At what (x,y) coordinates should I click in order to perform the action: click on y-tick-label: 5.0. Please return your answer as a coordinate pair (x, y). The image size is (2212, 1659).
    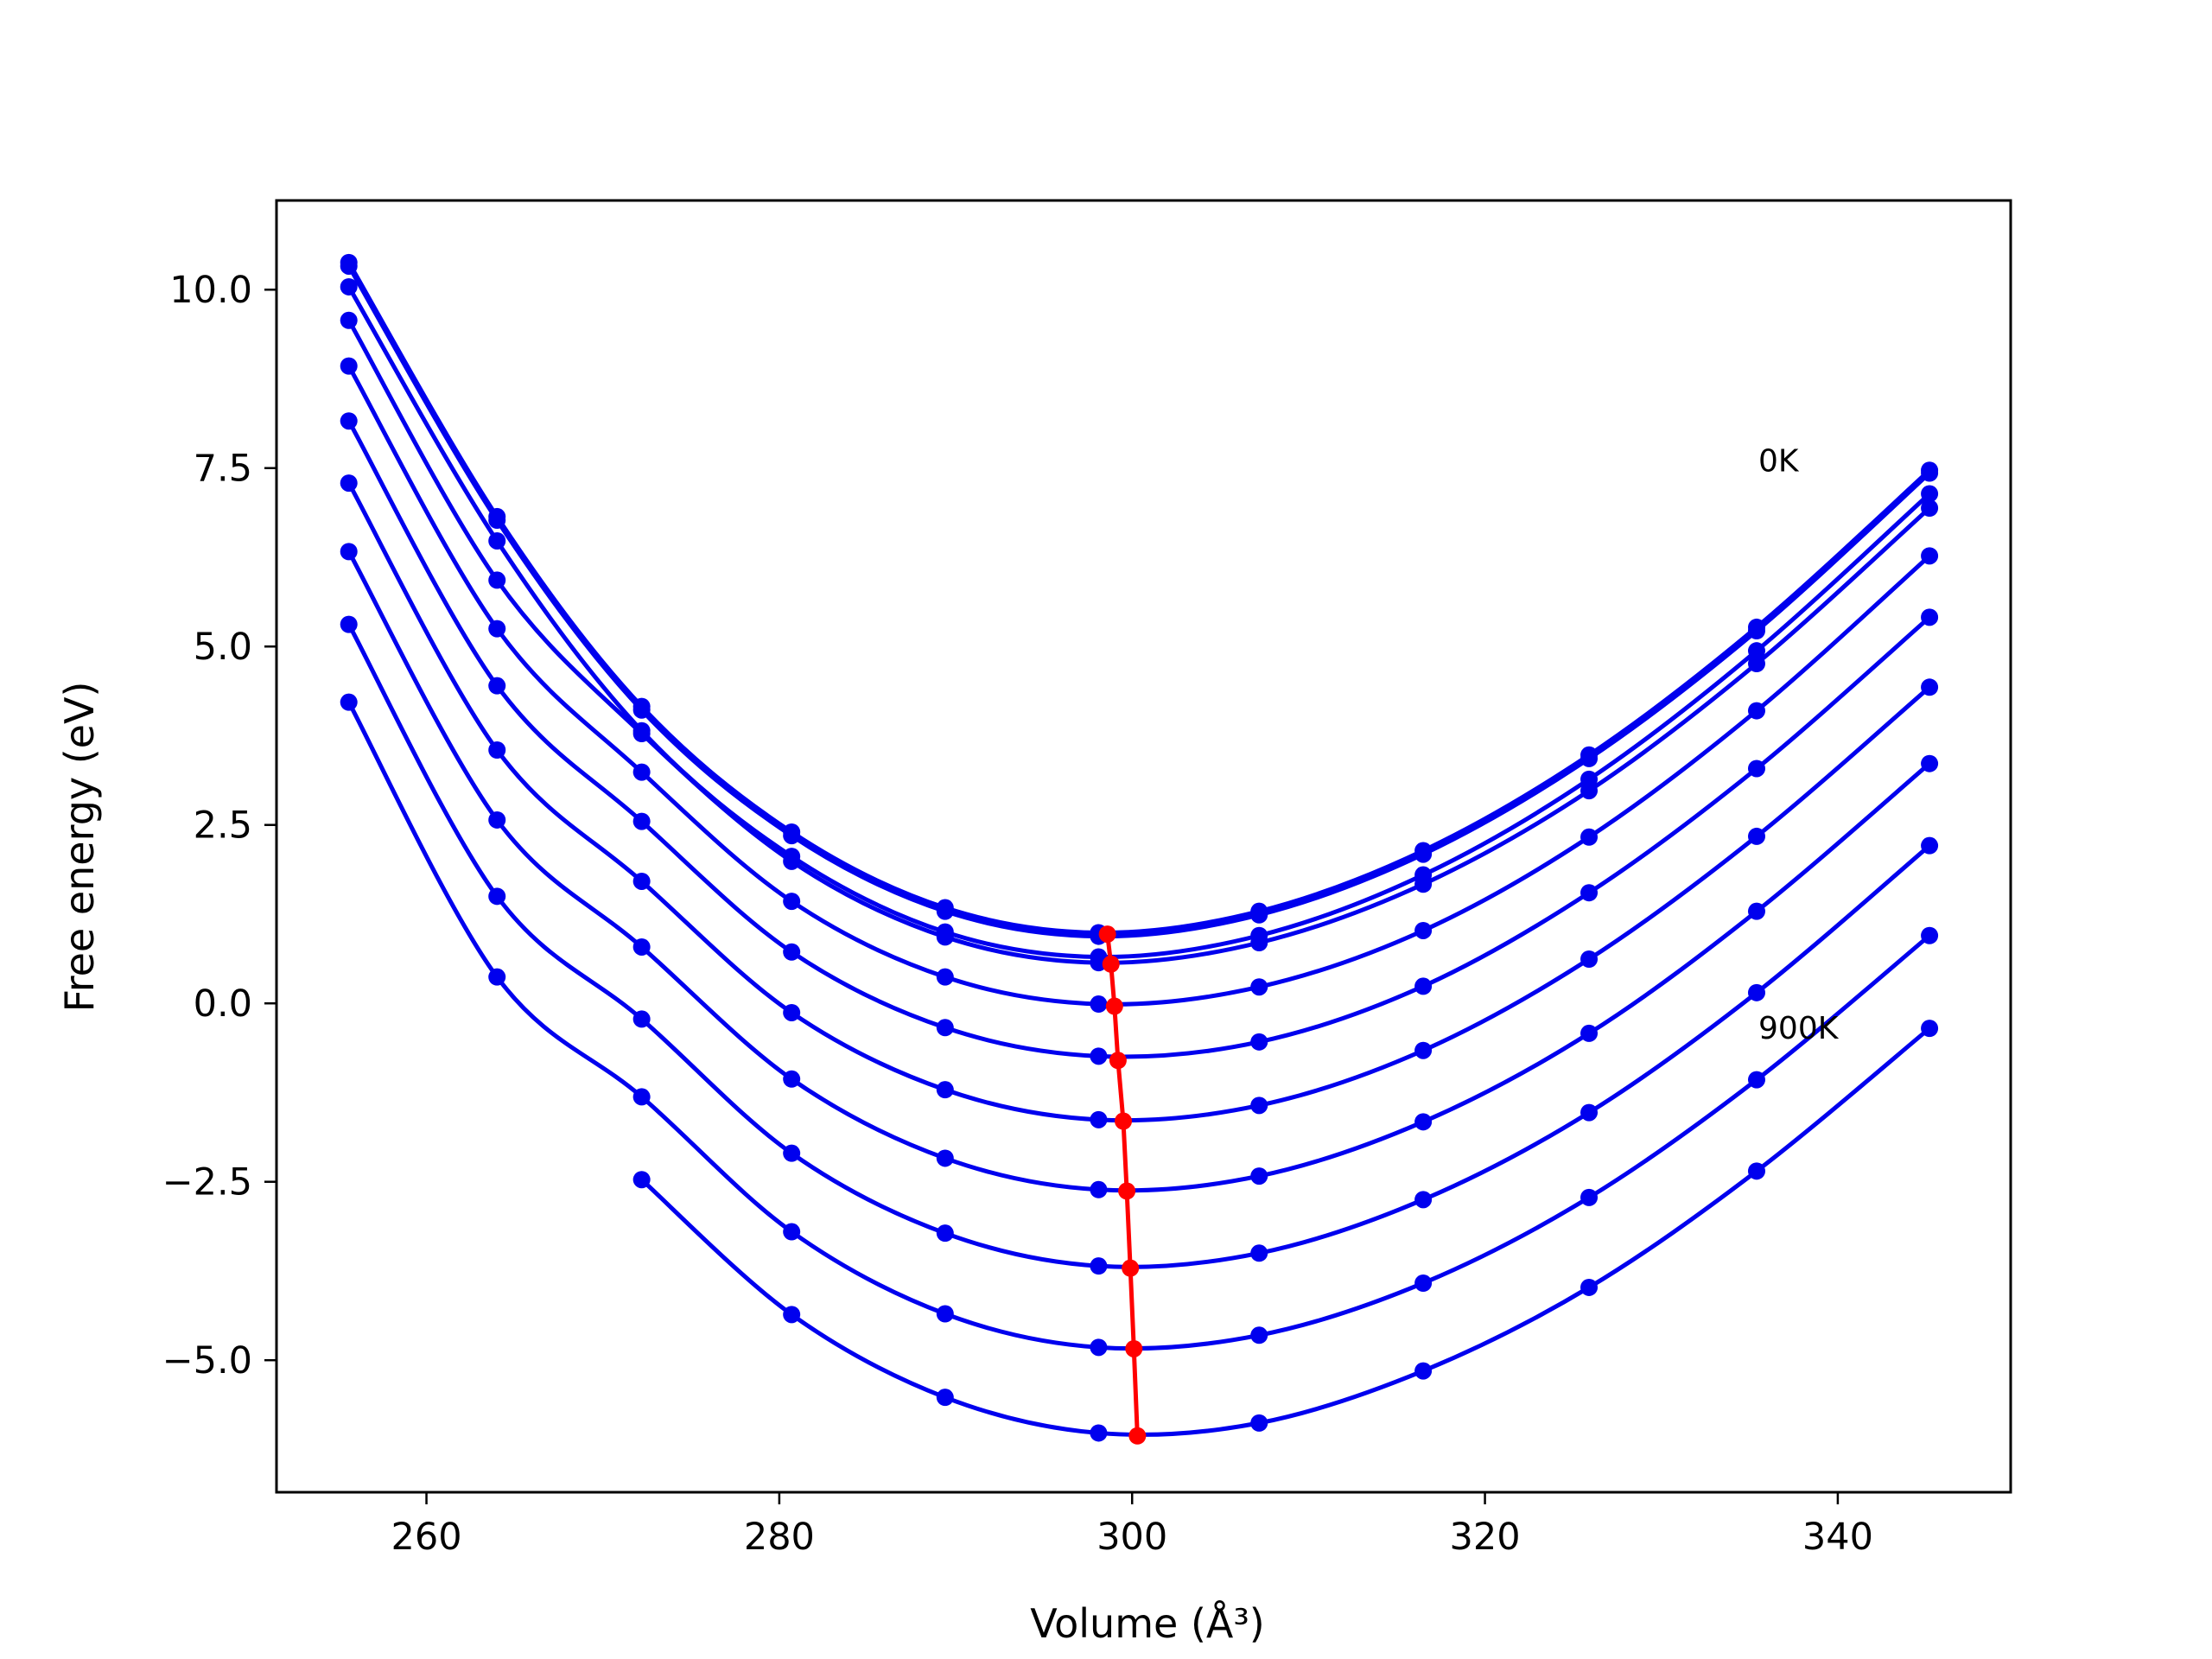
    Looking at the image, I should click on (223, 647).